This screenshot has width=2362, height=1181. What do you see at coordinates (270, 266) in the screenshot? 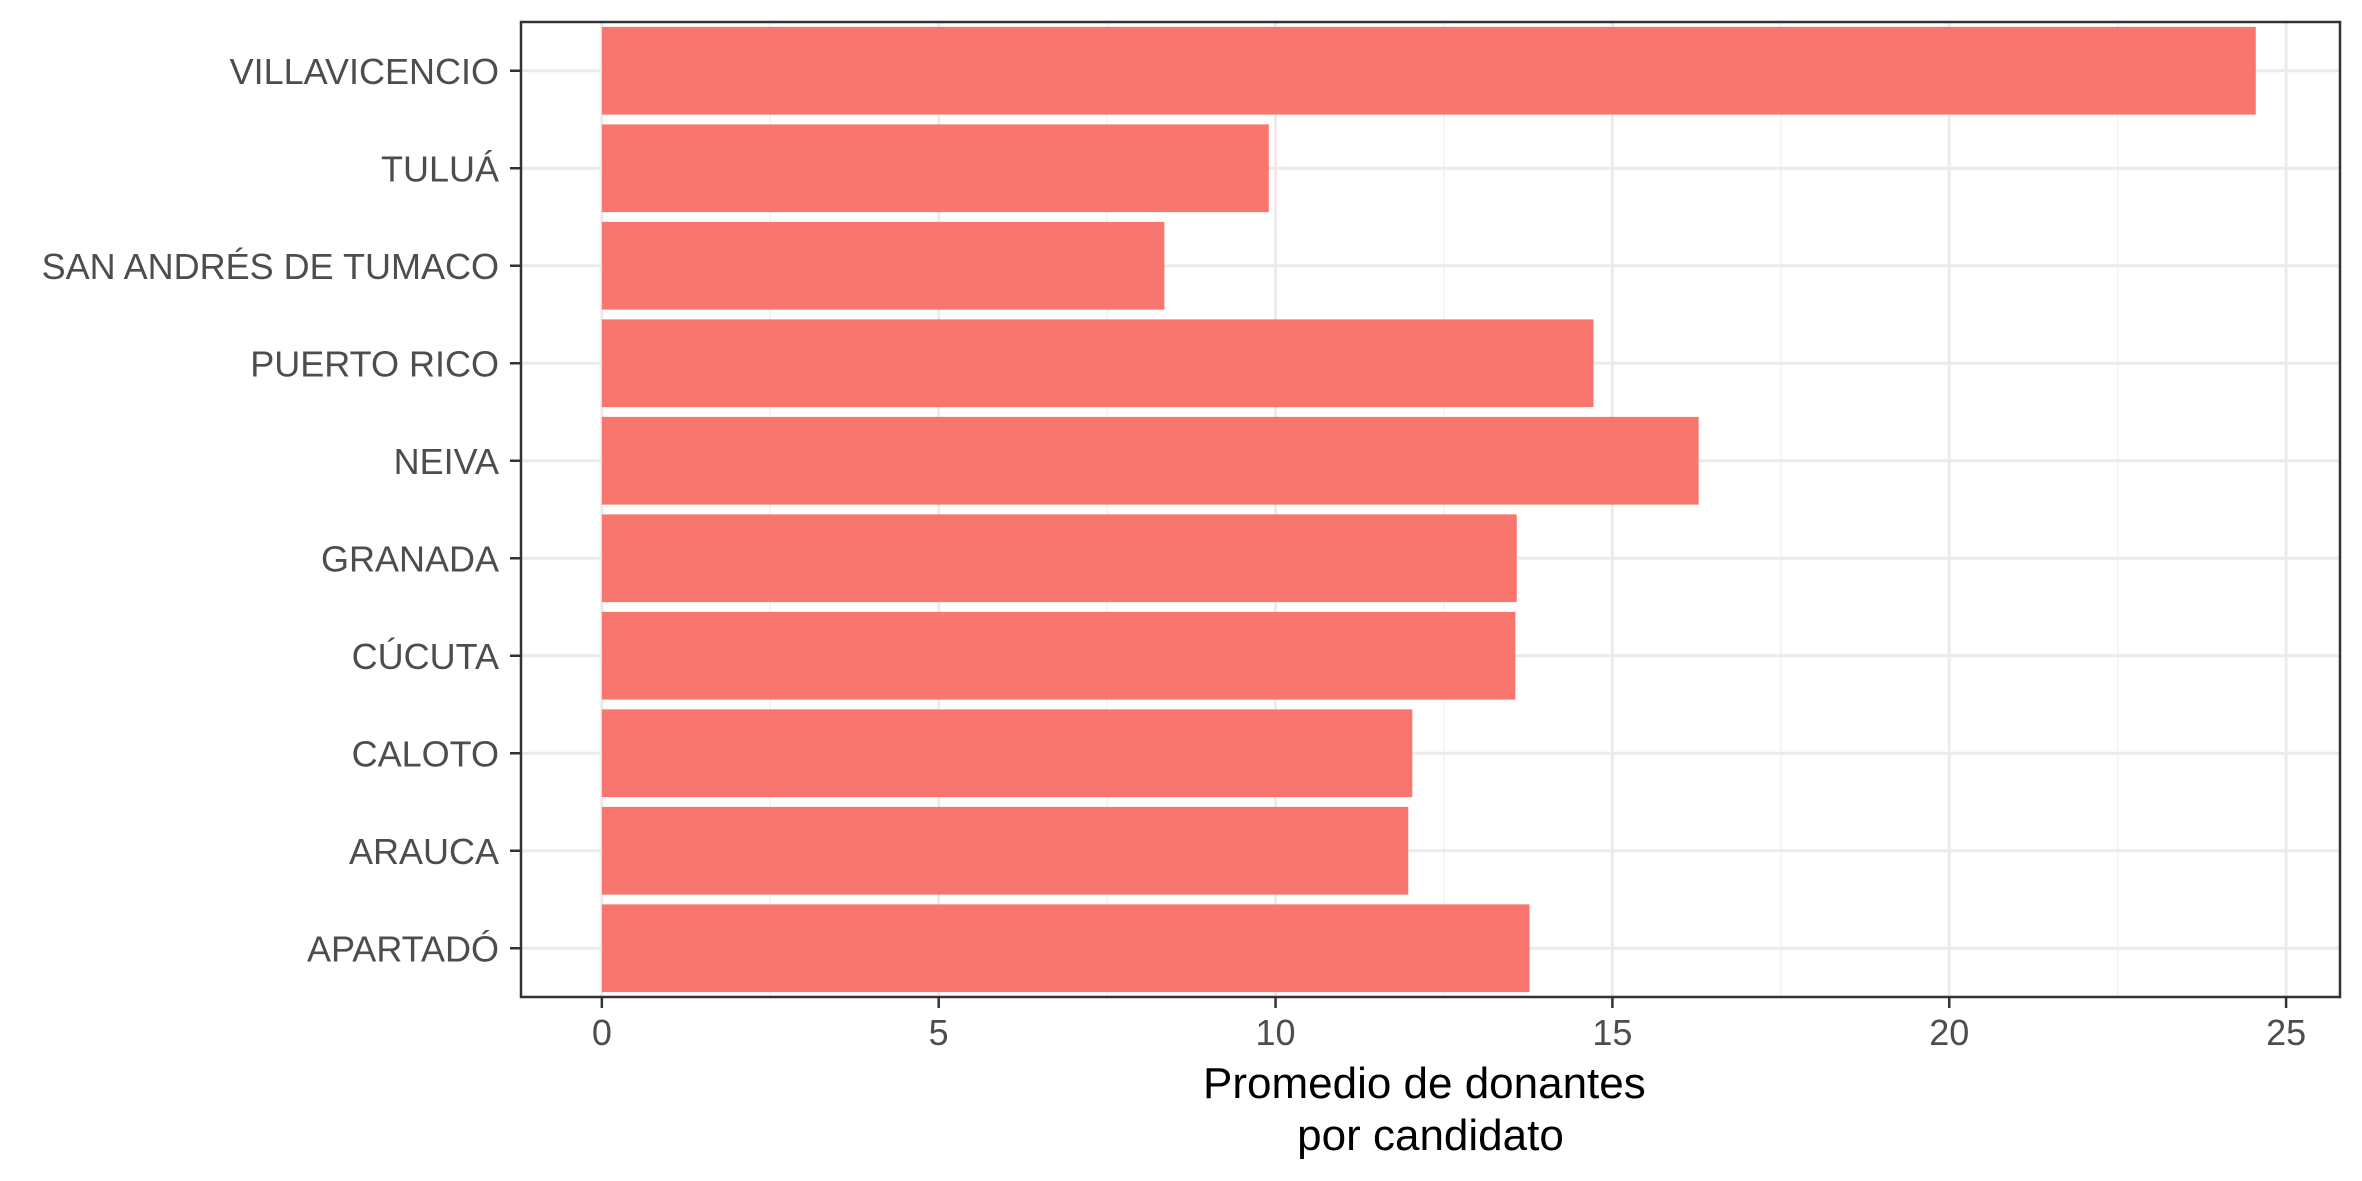
I see `y-tick-label: SAN ANDRÉS DE TUMACO` at bounding box center [270, 266].